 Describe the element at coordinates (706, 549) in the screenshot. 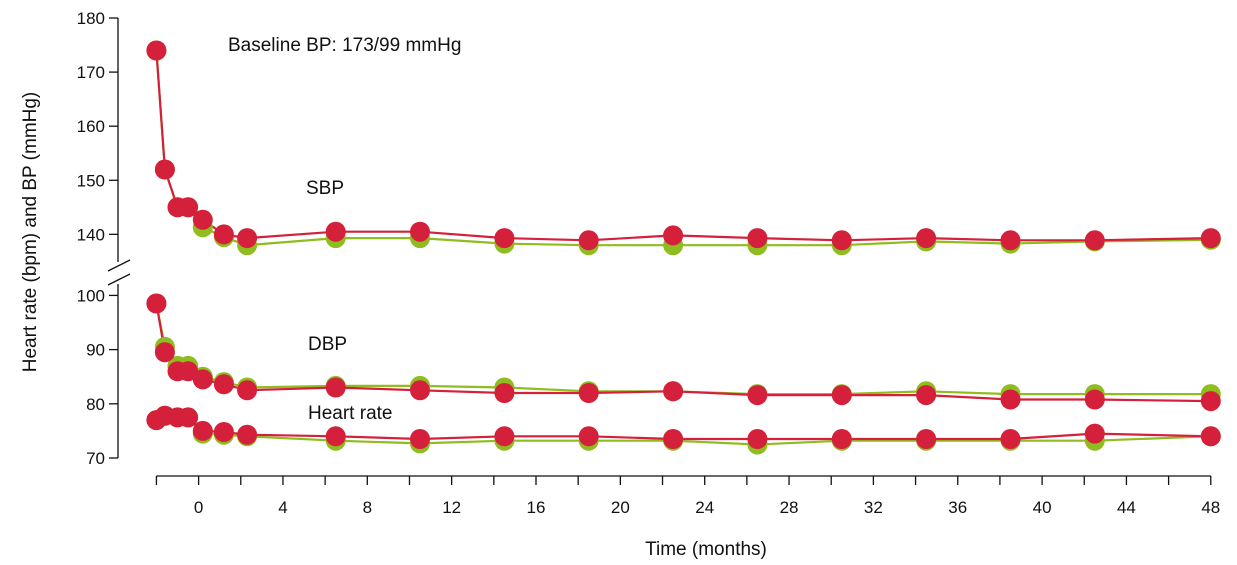

I see `x-axis-label: Time (months)` at that location.